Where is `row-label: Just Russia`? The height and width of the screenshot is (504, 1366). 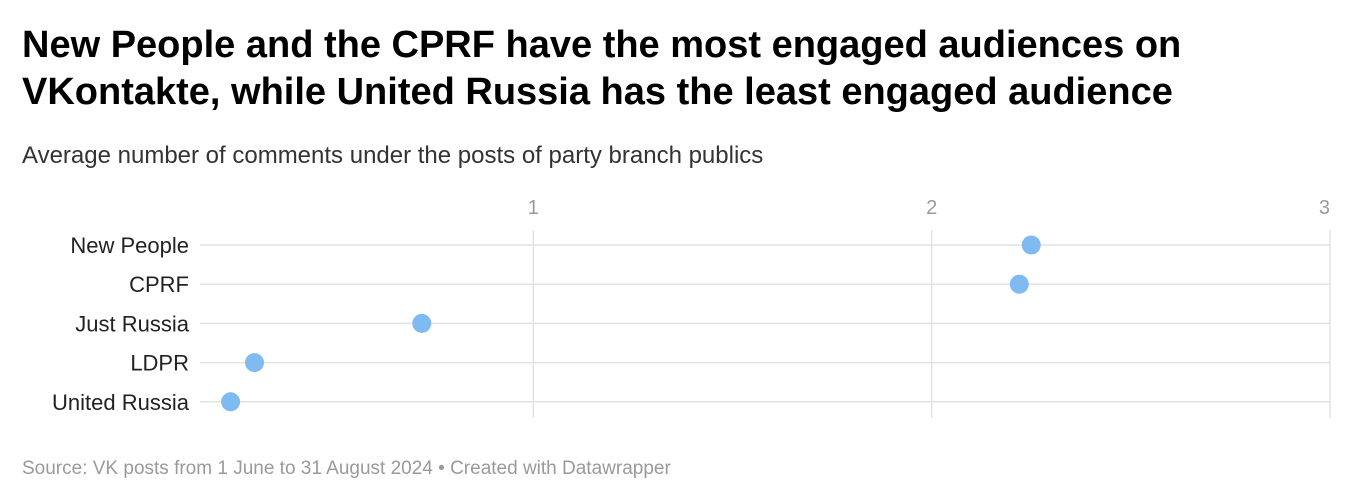 row-label: Just Russia is located at coordinates (132, 323).